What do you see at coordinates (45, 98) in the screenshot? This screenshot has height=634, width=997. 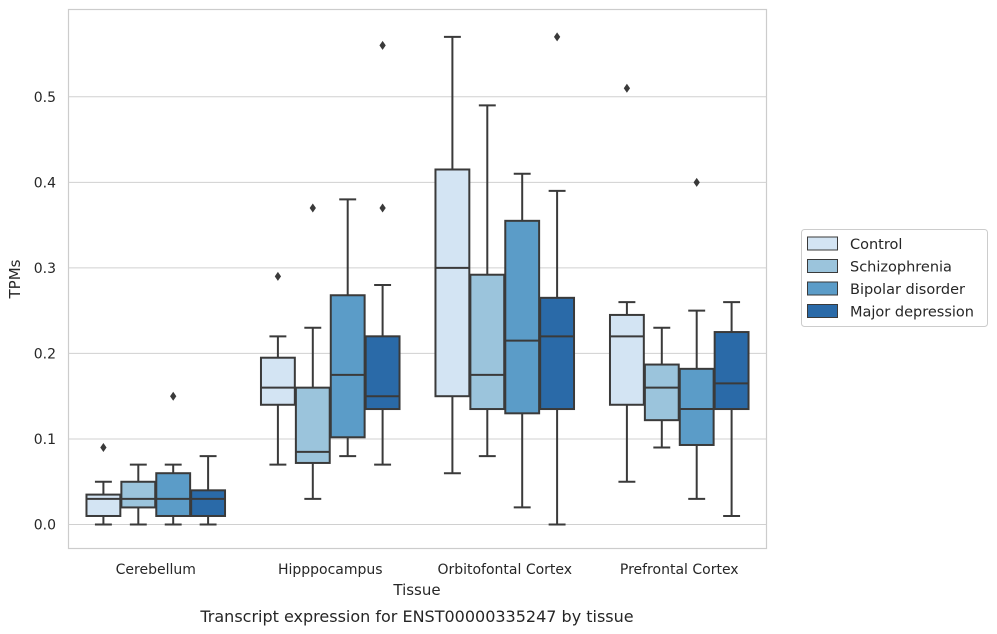 I see `y-tick-label: 0.5` at bounding box center [45, 98].